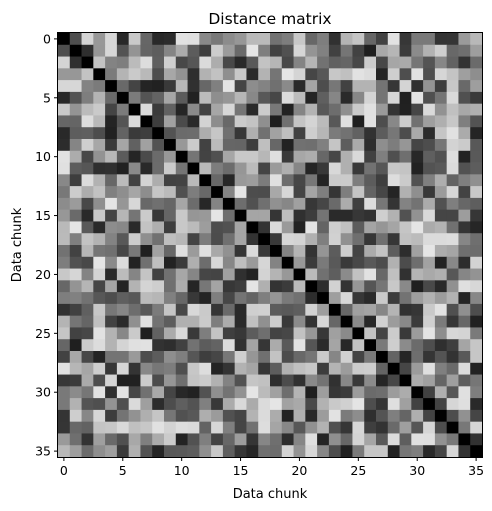 The height and width of the screenshot is (511, 492). What do you see at coordinates (47, 38) in the screenshot?
I see `y-tick-label: 0` at bounding box center [47, 38].